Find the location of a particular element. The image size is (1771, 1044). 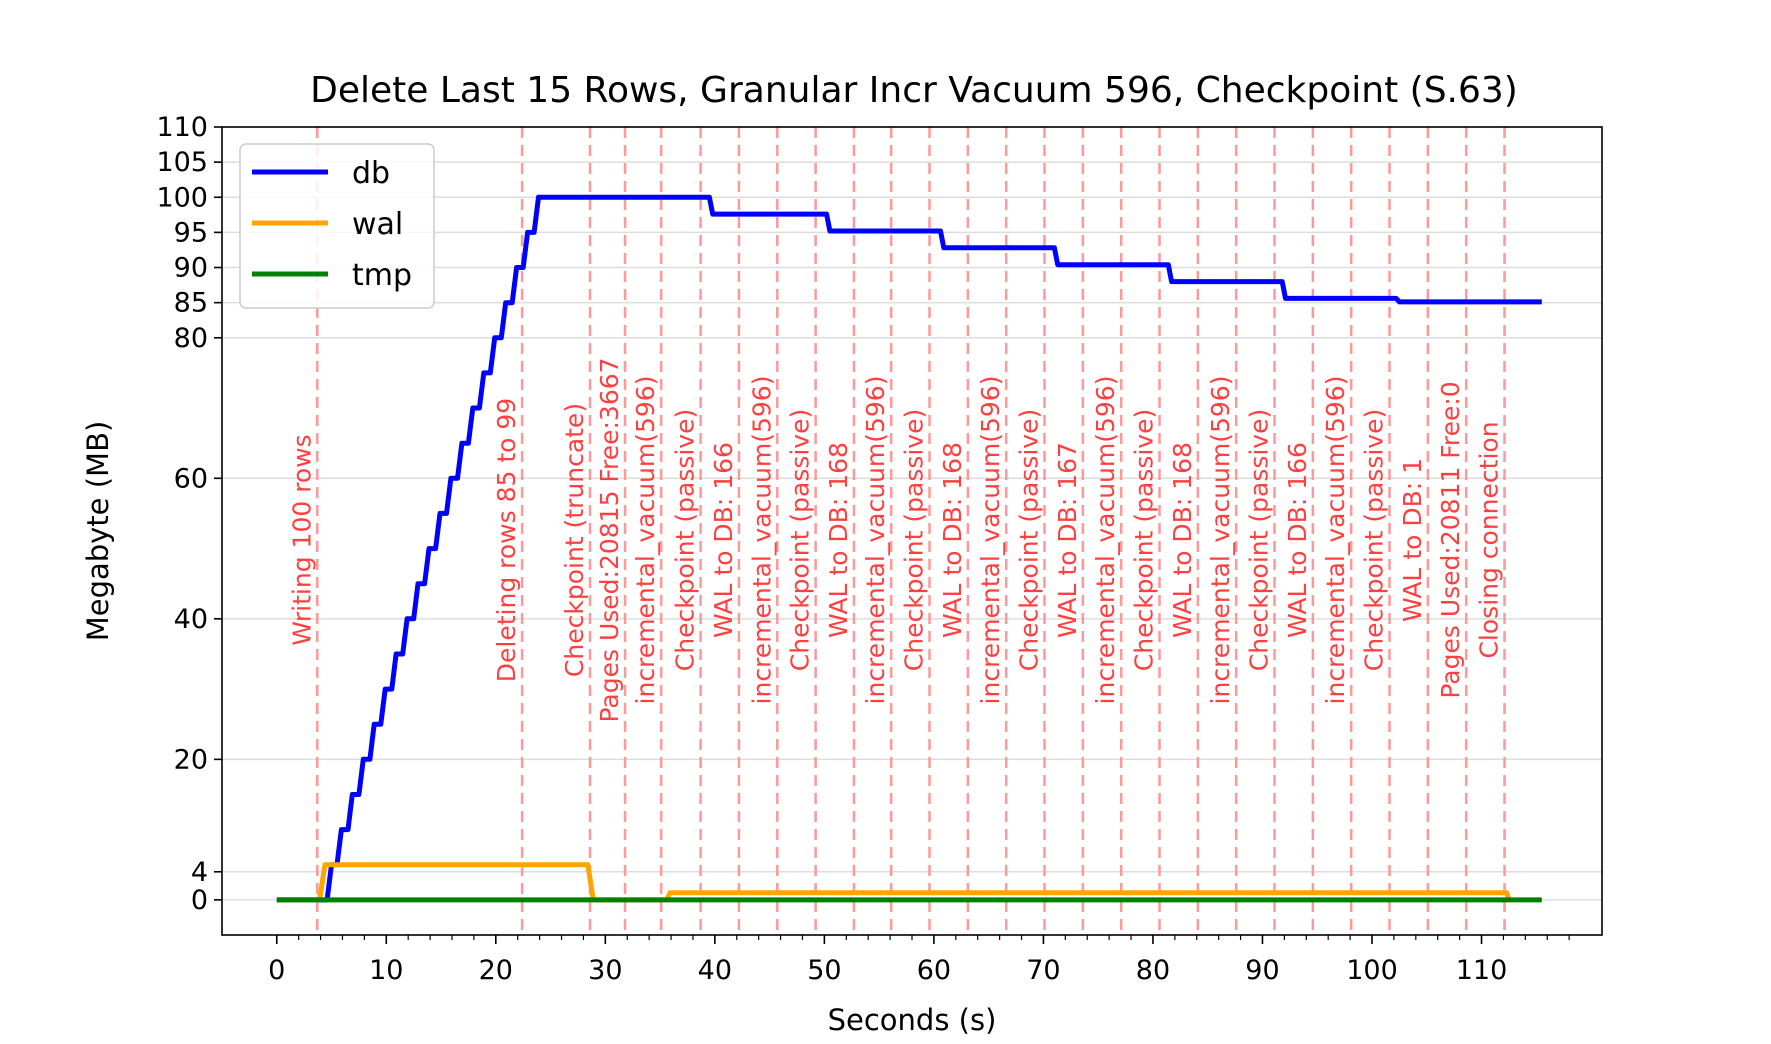

event-label: WAL to DB: 167 is located at coordinates (1067, 540).